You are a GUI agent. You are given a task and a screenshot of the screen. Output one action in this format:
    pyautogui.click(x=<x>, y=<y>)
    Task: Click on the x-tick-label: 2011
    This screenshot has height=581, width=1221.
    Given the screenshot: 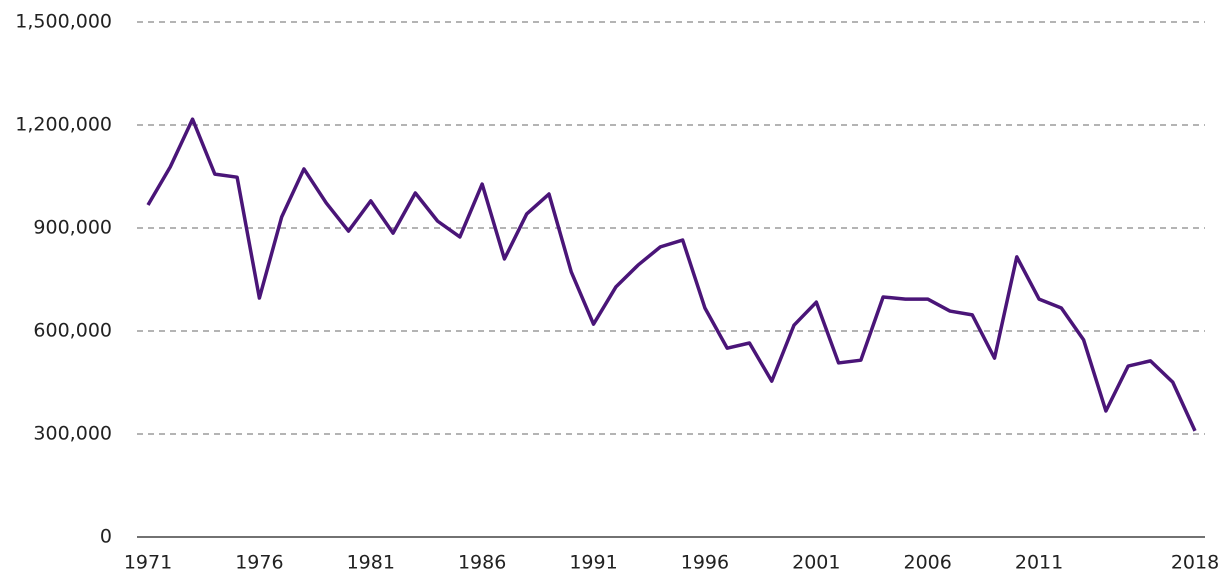 What is the action you would take?
    pyautogui.click(x=1039, y=563)
    